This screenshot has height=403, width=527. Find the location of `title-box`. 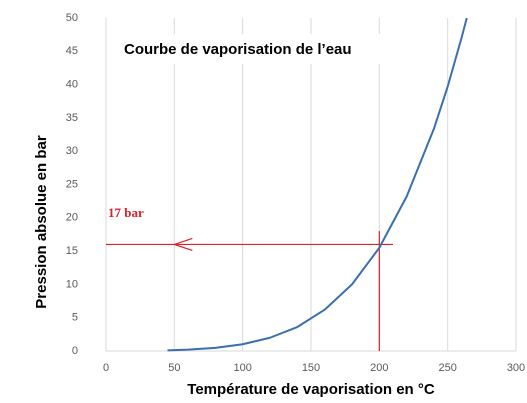

title-box is located at coordinates (250, 49).